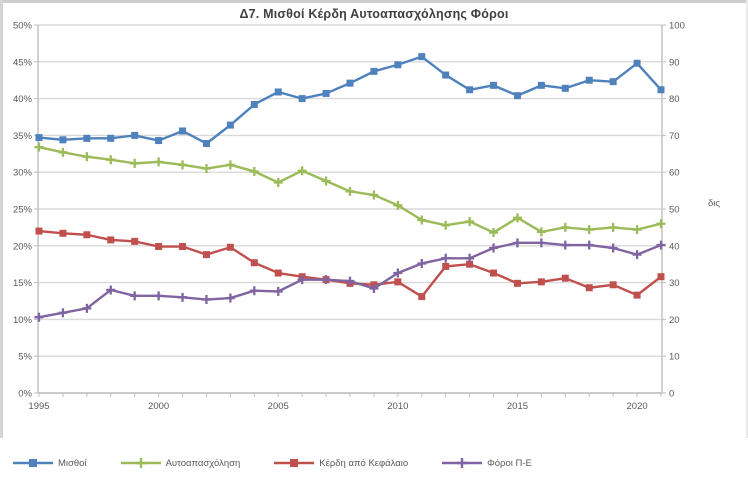 This screenshot has width=748, height=498. I want to click on x-axis-label: 2010, so click(397, 406).